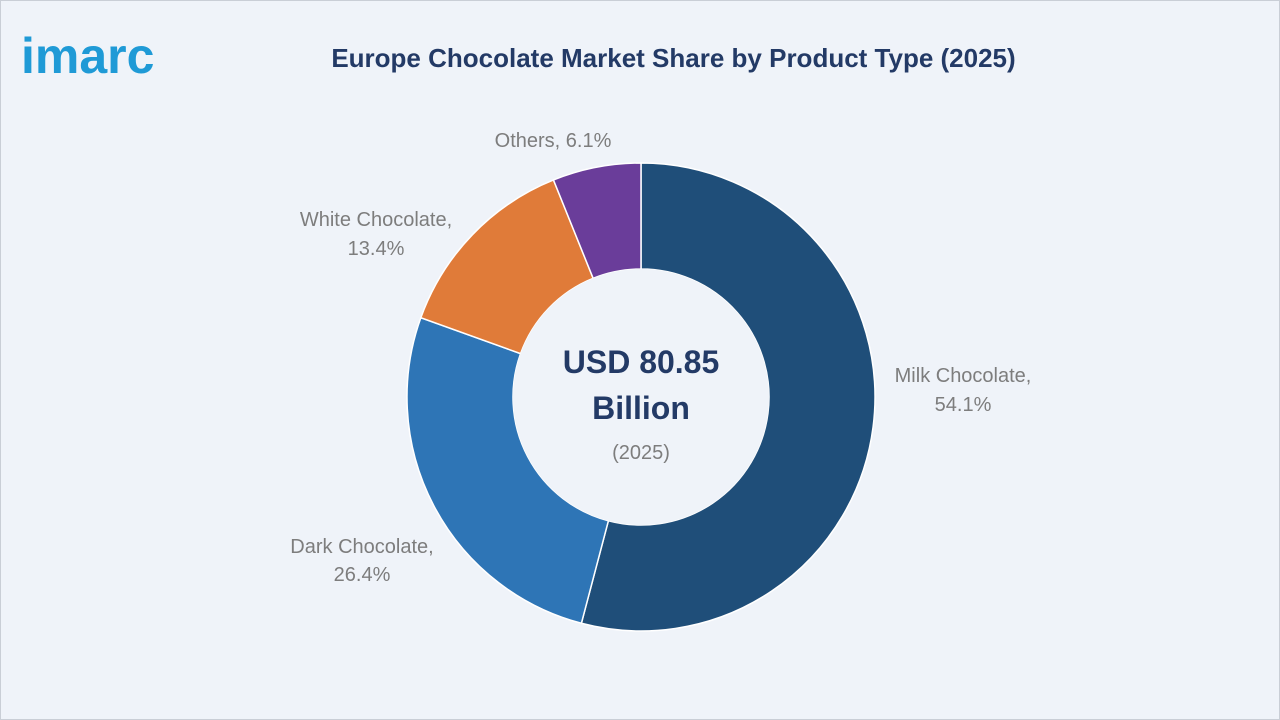  I want to click on pct-white-chocolate: 13.4%, so click(376, 249).